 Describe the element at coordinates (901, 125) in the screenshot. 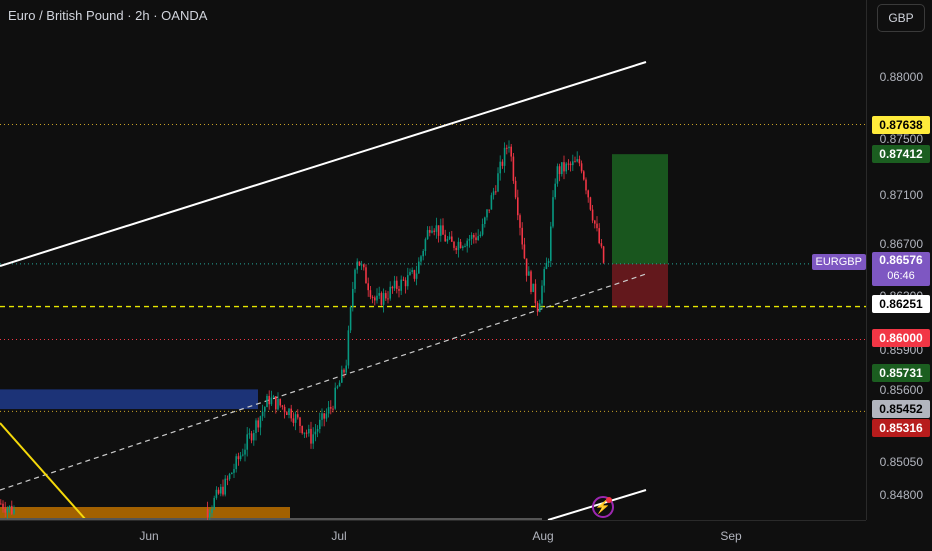

I see `price-label: 0.87638` at that location.